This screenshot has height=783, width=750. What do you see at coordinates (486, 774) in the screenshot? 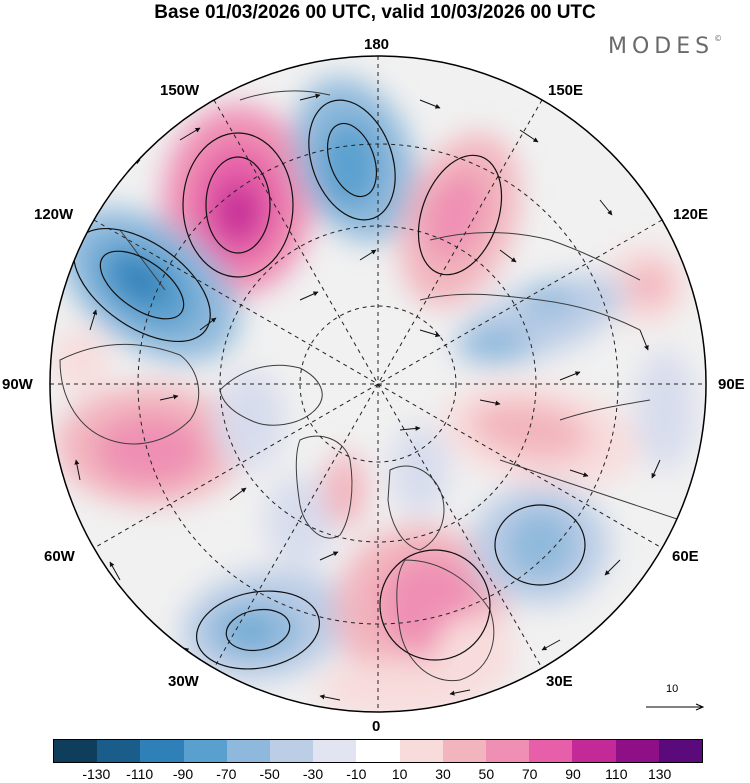
I see `colorbar-tick-label: 50` at bounding box center [486, 774].